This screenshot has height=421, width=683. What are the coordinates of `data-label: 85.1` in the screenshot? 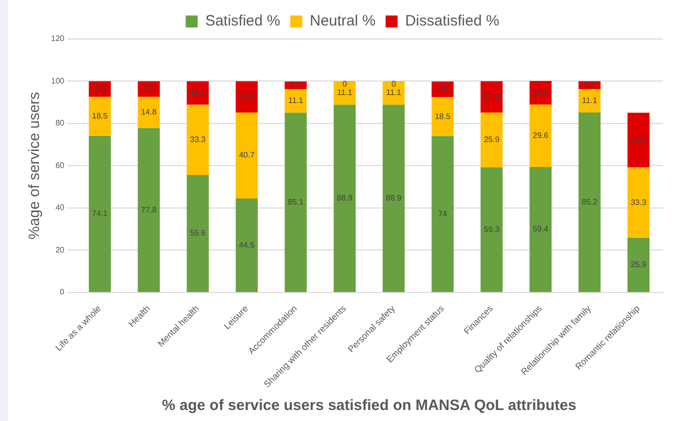 It's located at (296, 202).